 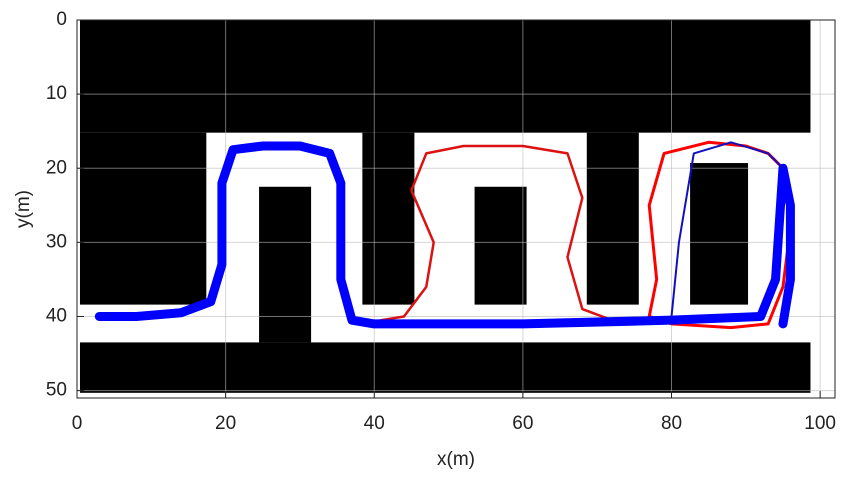 I want to click on y-tick-label: 10, so click(x=56, y=93).